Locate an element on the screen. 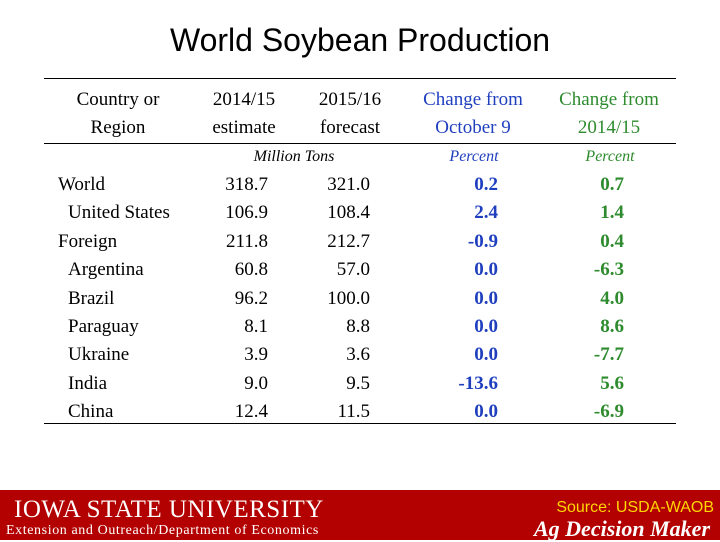 This screenshot has height=542, width=720. row-forecast: 321.0 is located at coordinates (348, 184).